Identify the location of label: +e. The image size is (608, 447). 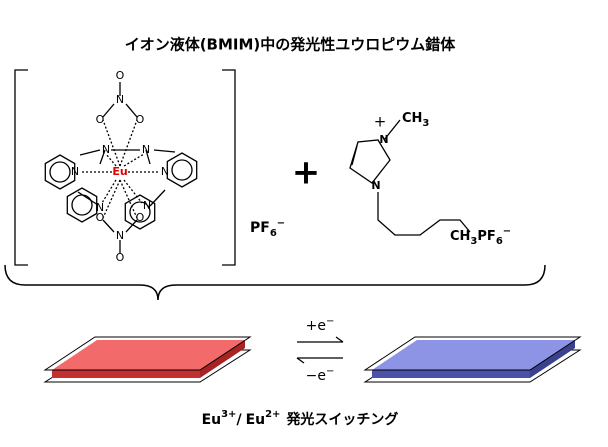
(316, 326).